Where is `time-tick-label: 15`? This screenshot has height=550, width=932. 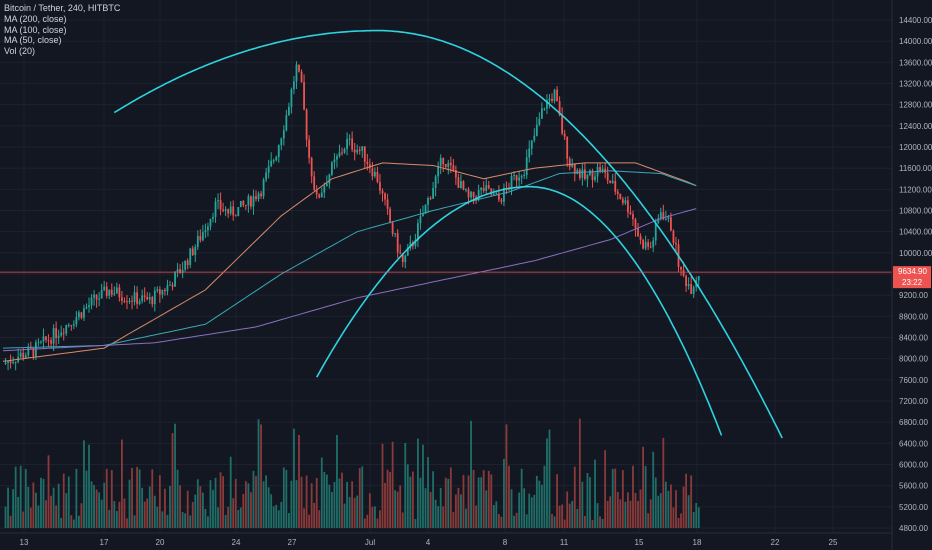
time-tick-label: 15 is located at coordinates (639, 542).